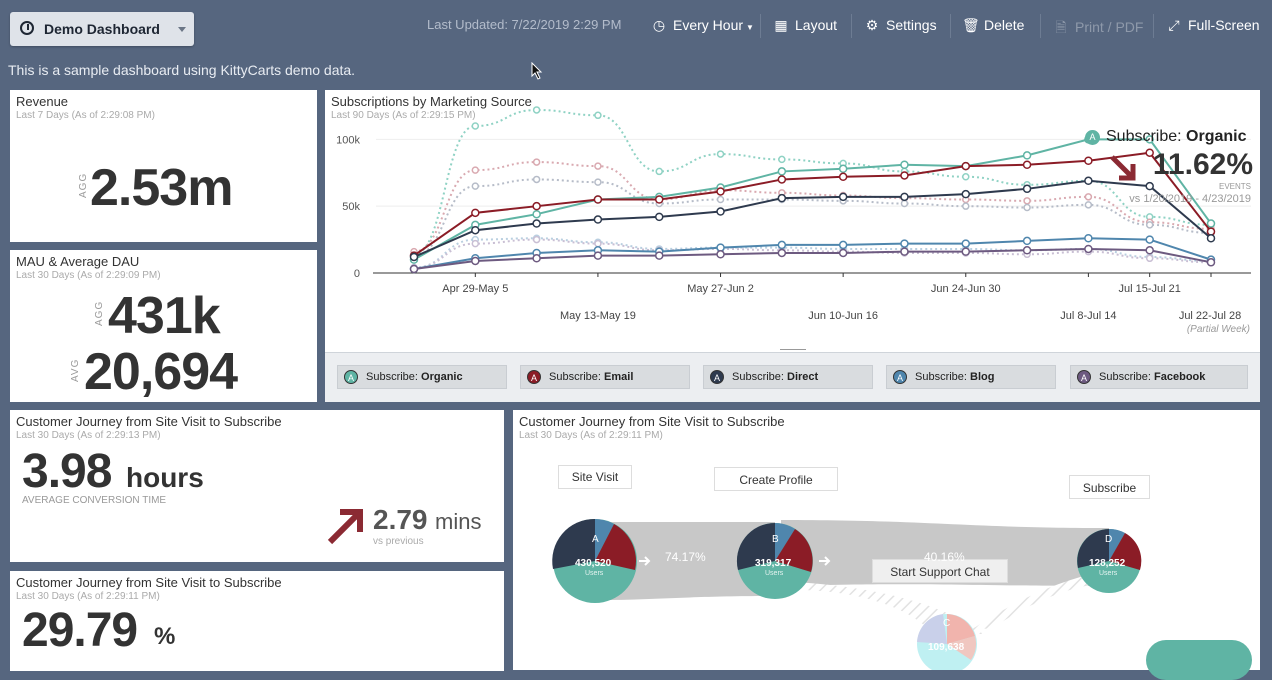  What do you see at coordinates (781, 25) in the screenshot?
I see `layout-icon: ▦` at bounding box center [781, 25].